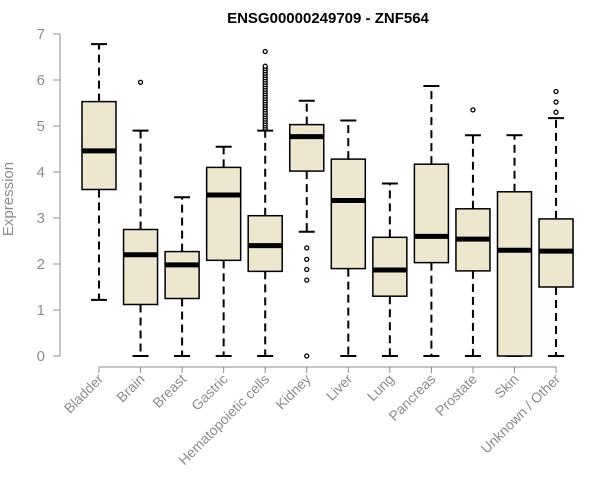  What do you see at coordinates (41, 34) in the screenshot?
I see `y-tick-label: 7` at bounding box center [41, 34].